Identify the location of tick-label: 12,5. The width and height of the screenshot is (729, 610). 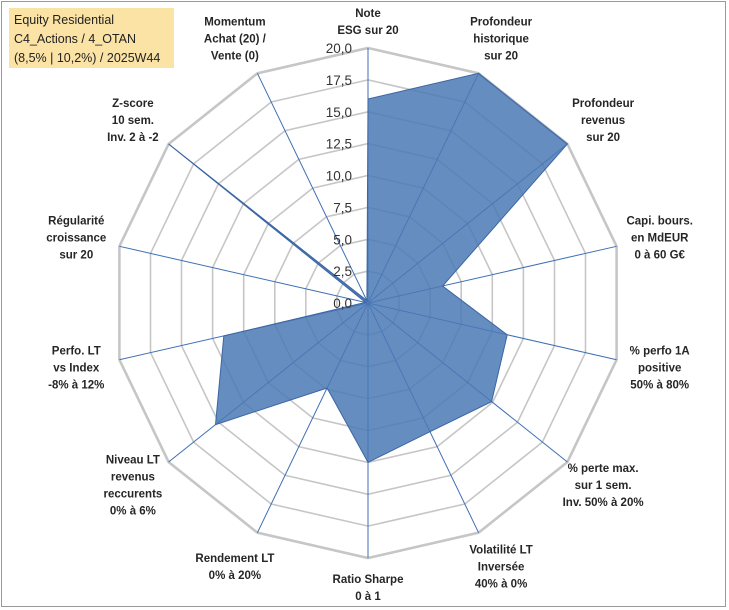
(339, 144).